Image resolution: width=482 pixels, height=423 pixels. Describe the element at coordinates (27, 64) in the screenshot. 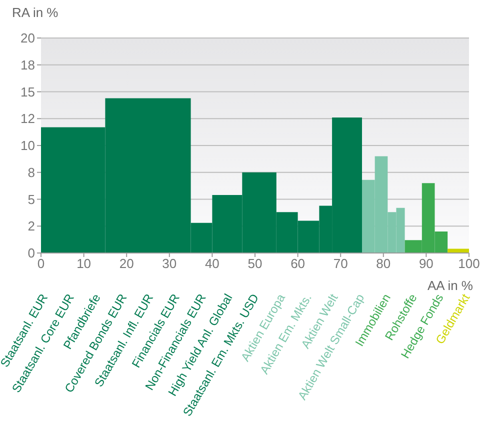

I see `y-tick-label: 18` at that location.